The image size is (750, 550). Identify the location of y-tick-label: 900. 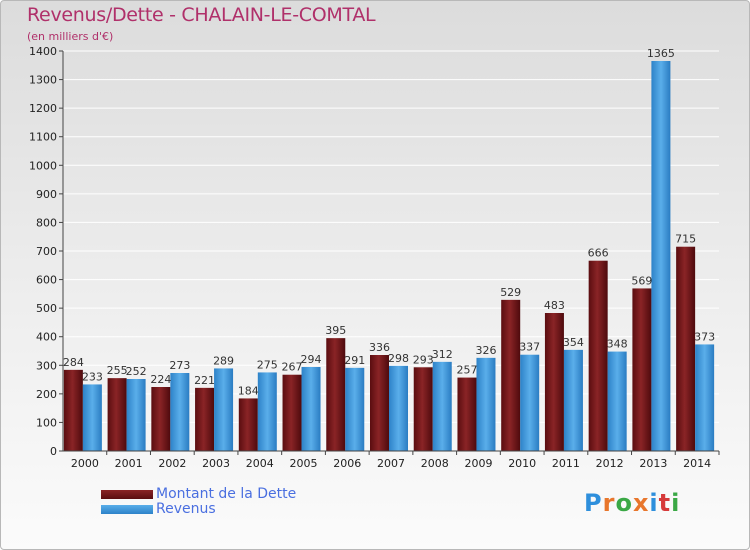
(46, 194).